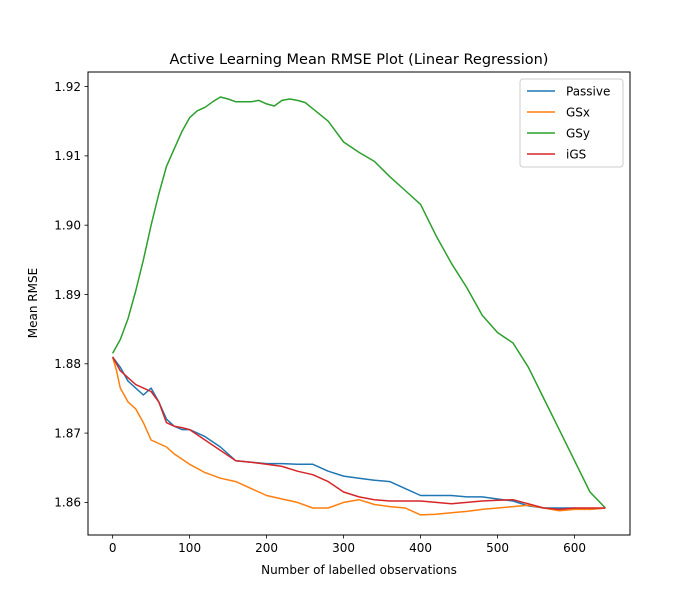 Image resolution: width=700 pixels, height=600 pixels. What do you see at coordinates (189, 548) in the screenshot?
I see `x-tick-label: 100` at bounding box center [189, 548].